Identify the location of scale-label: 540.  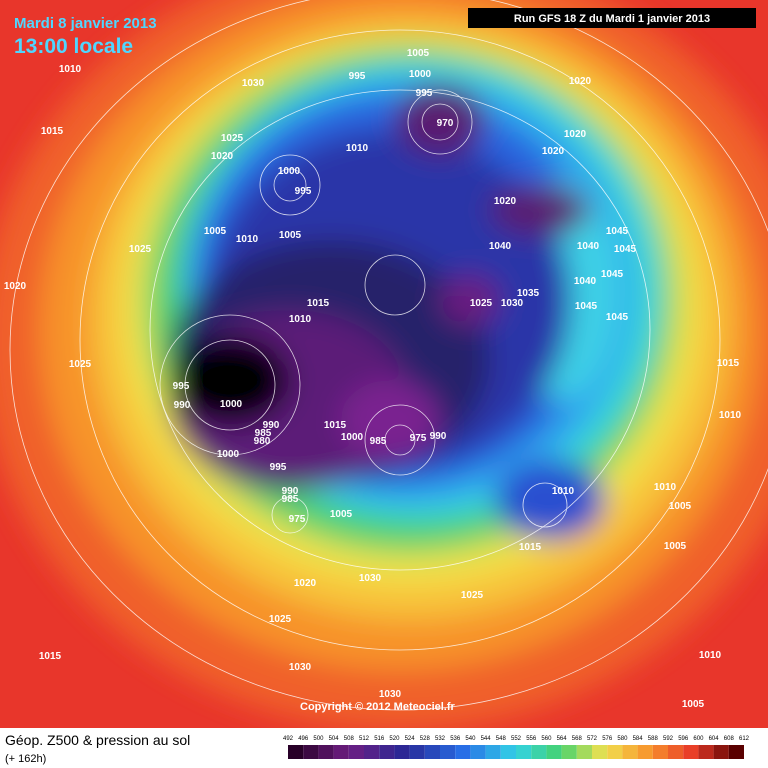
(470, 739).